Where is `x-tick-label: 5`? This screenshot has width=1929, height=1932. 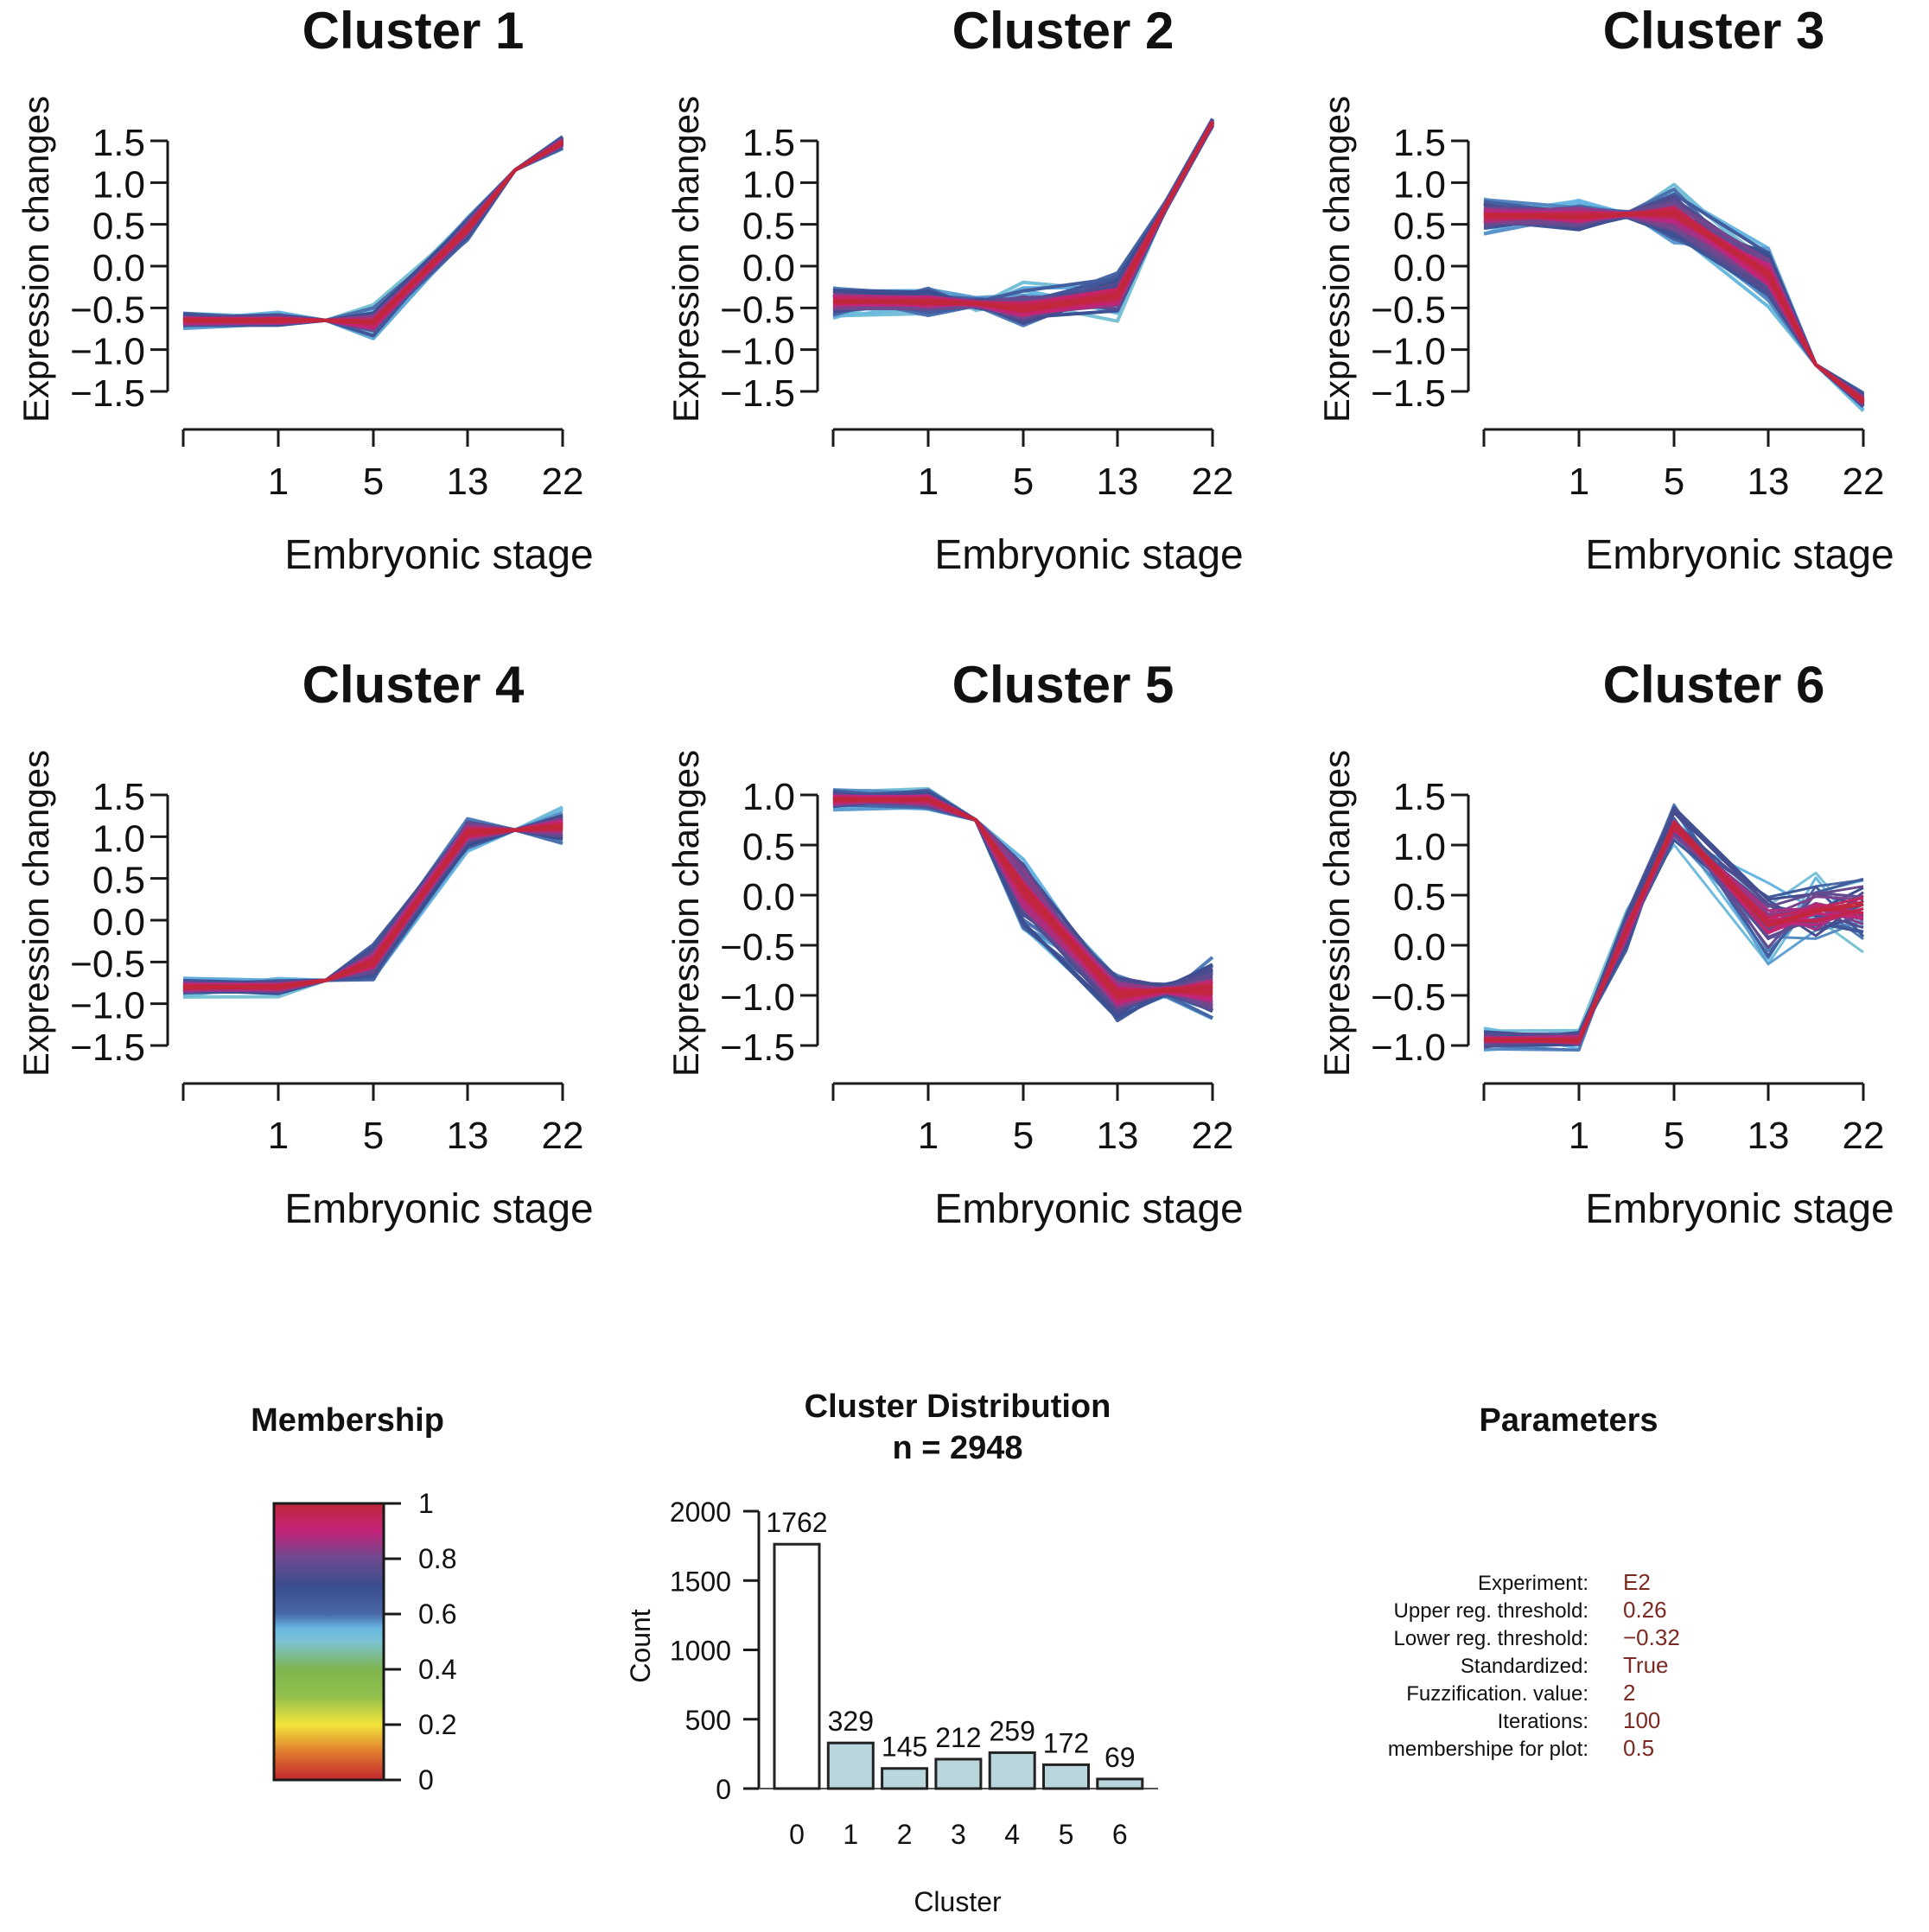
x-tick-label: 5 is located at coordinates (1023, 482).